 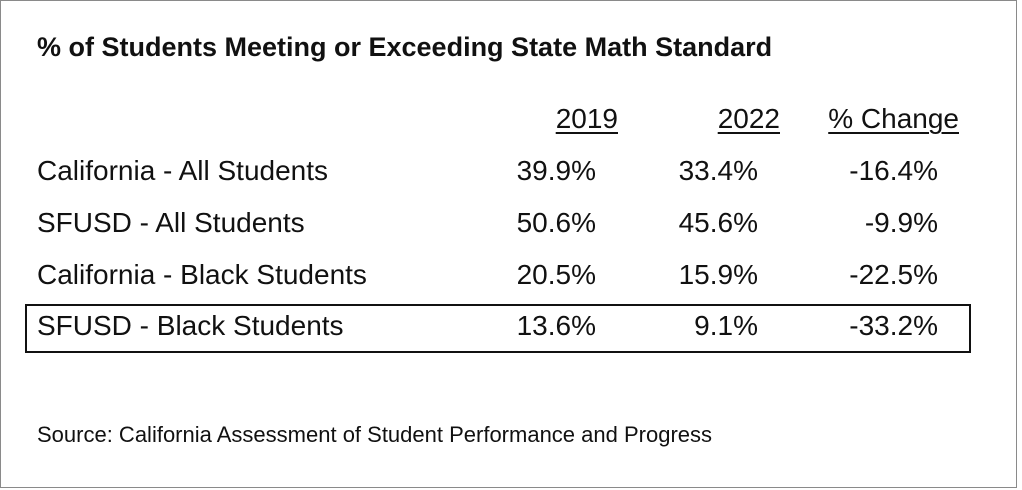 I want to click on cell-2022: 15.9%, so click(x=718, y=274).